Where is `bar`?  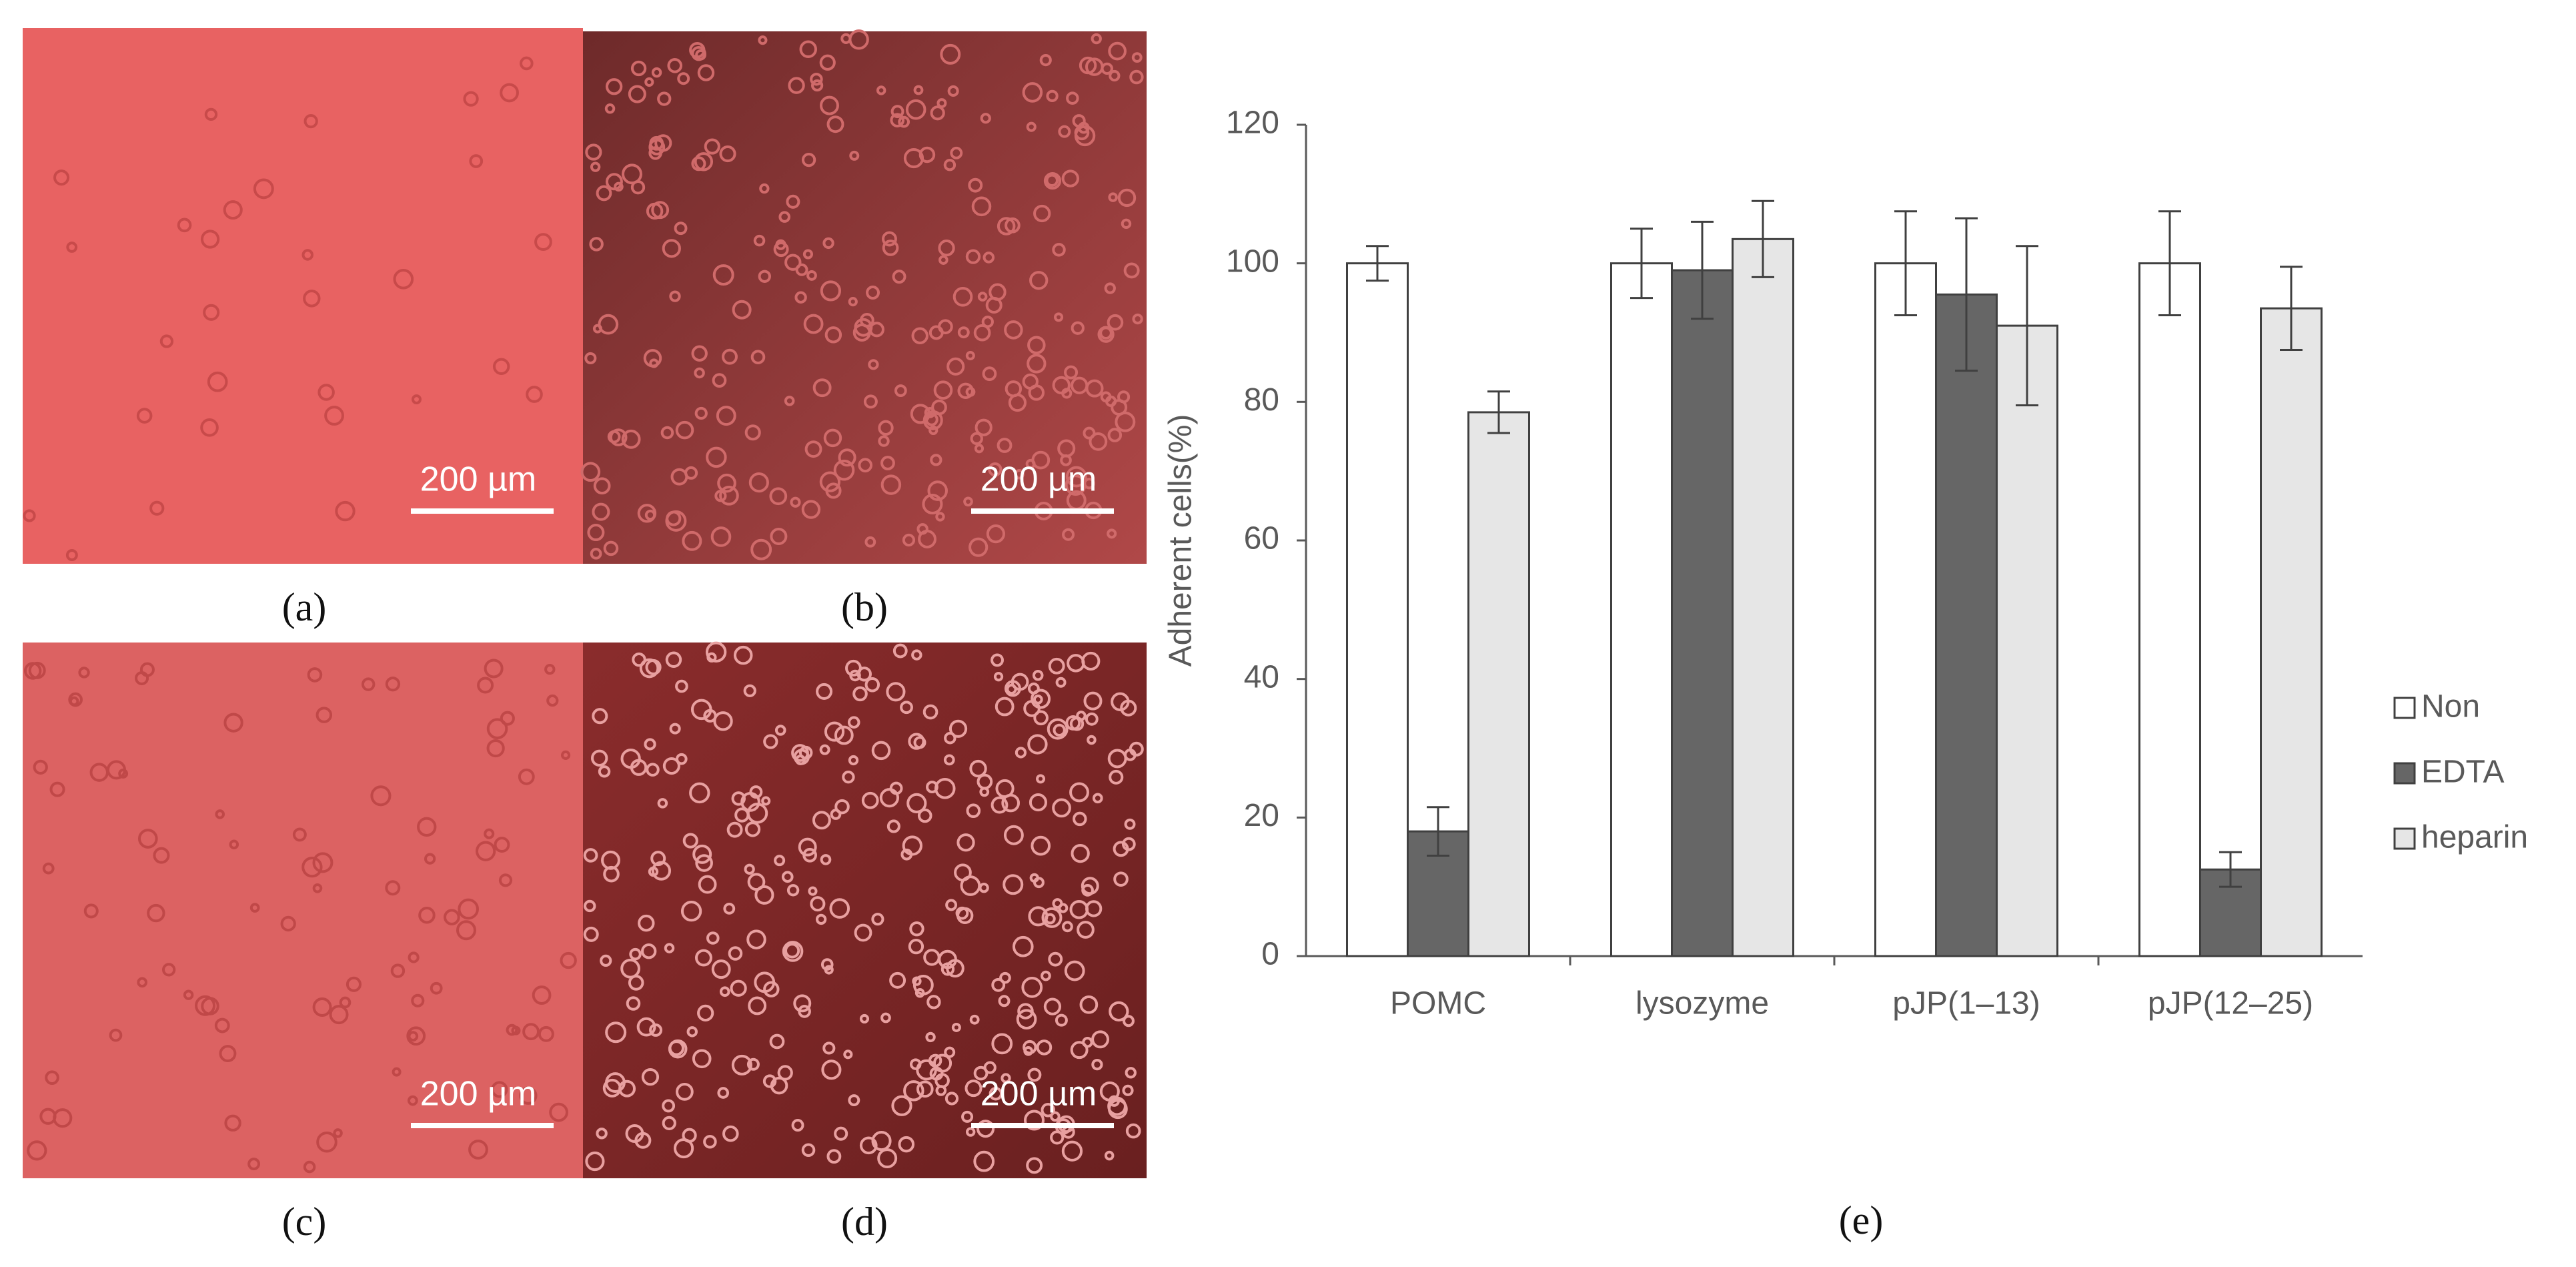 bar is located at coordinates (1703, 613).